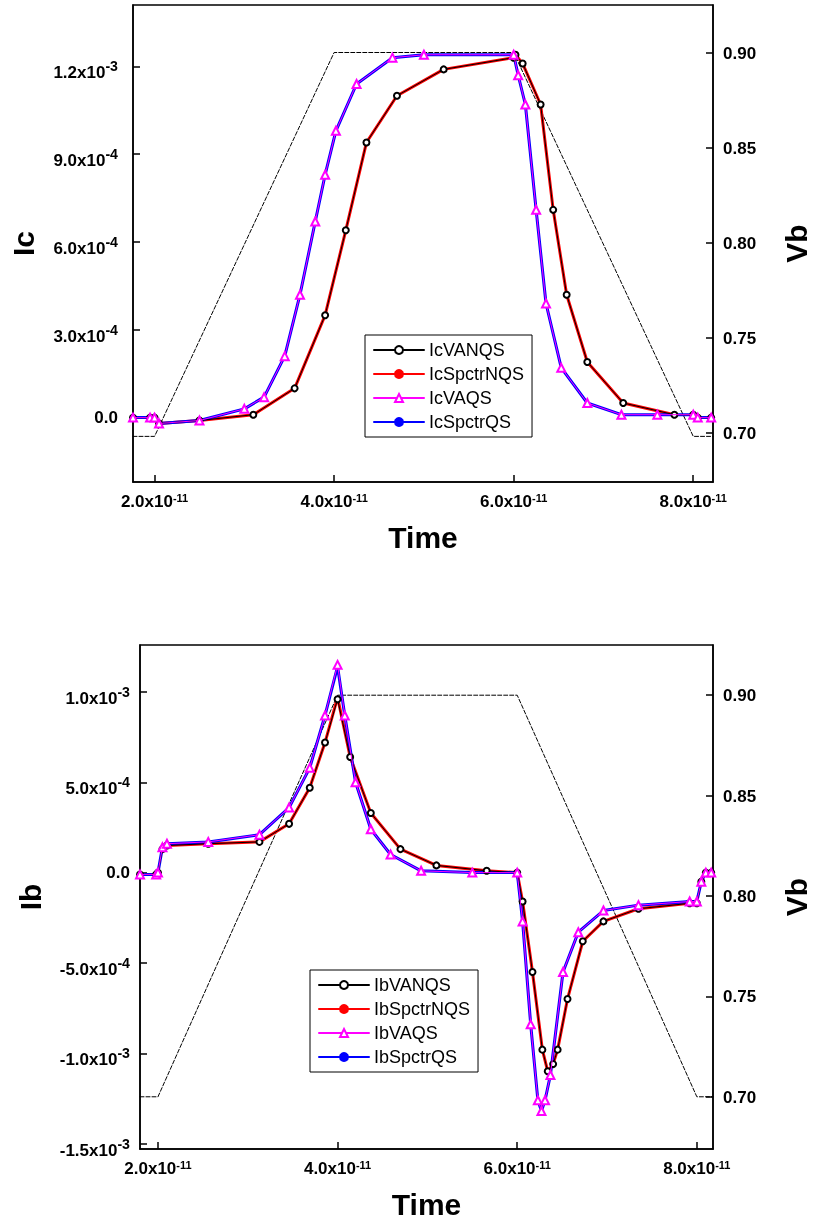 The image size is (819, 1224). Describe the element at coordinates (94, 1056) in the screenshot. I see `y-tick-label: -1.0x10$^{-3}$` at that location.